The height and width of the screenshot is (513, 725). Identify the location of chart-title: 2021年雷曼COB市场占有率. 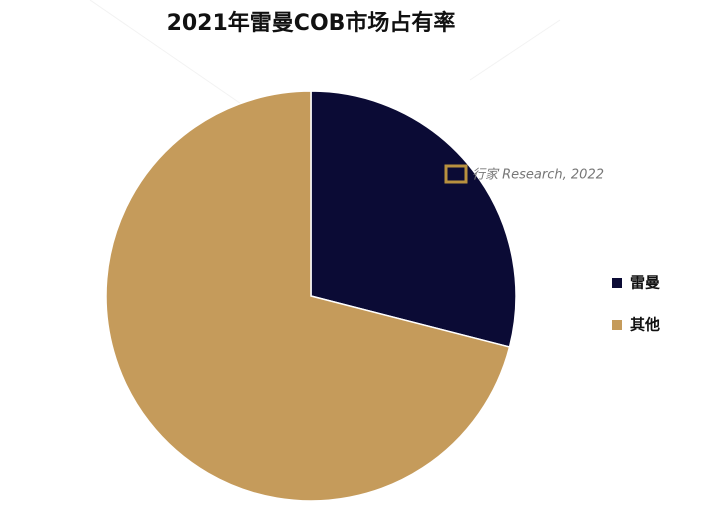
(311, 23).